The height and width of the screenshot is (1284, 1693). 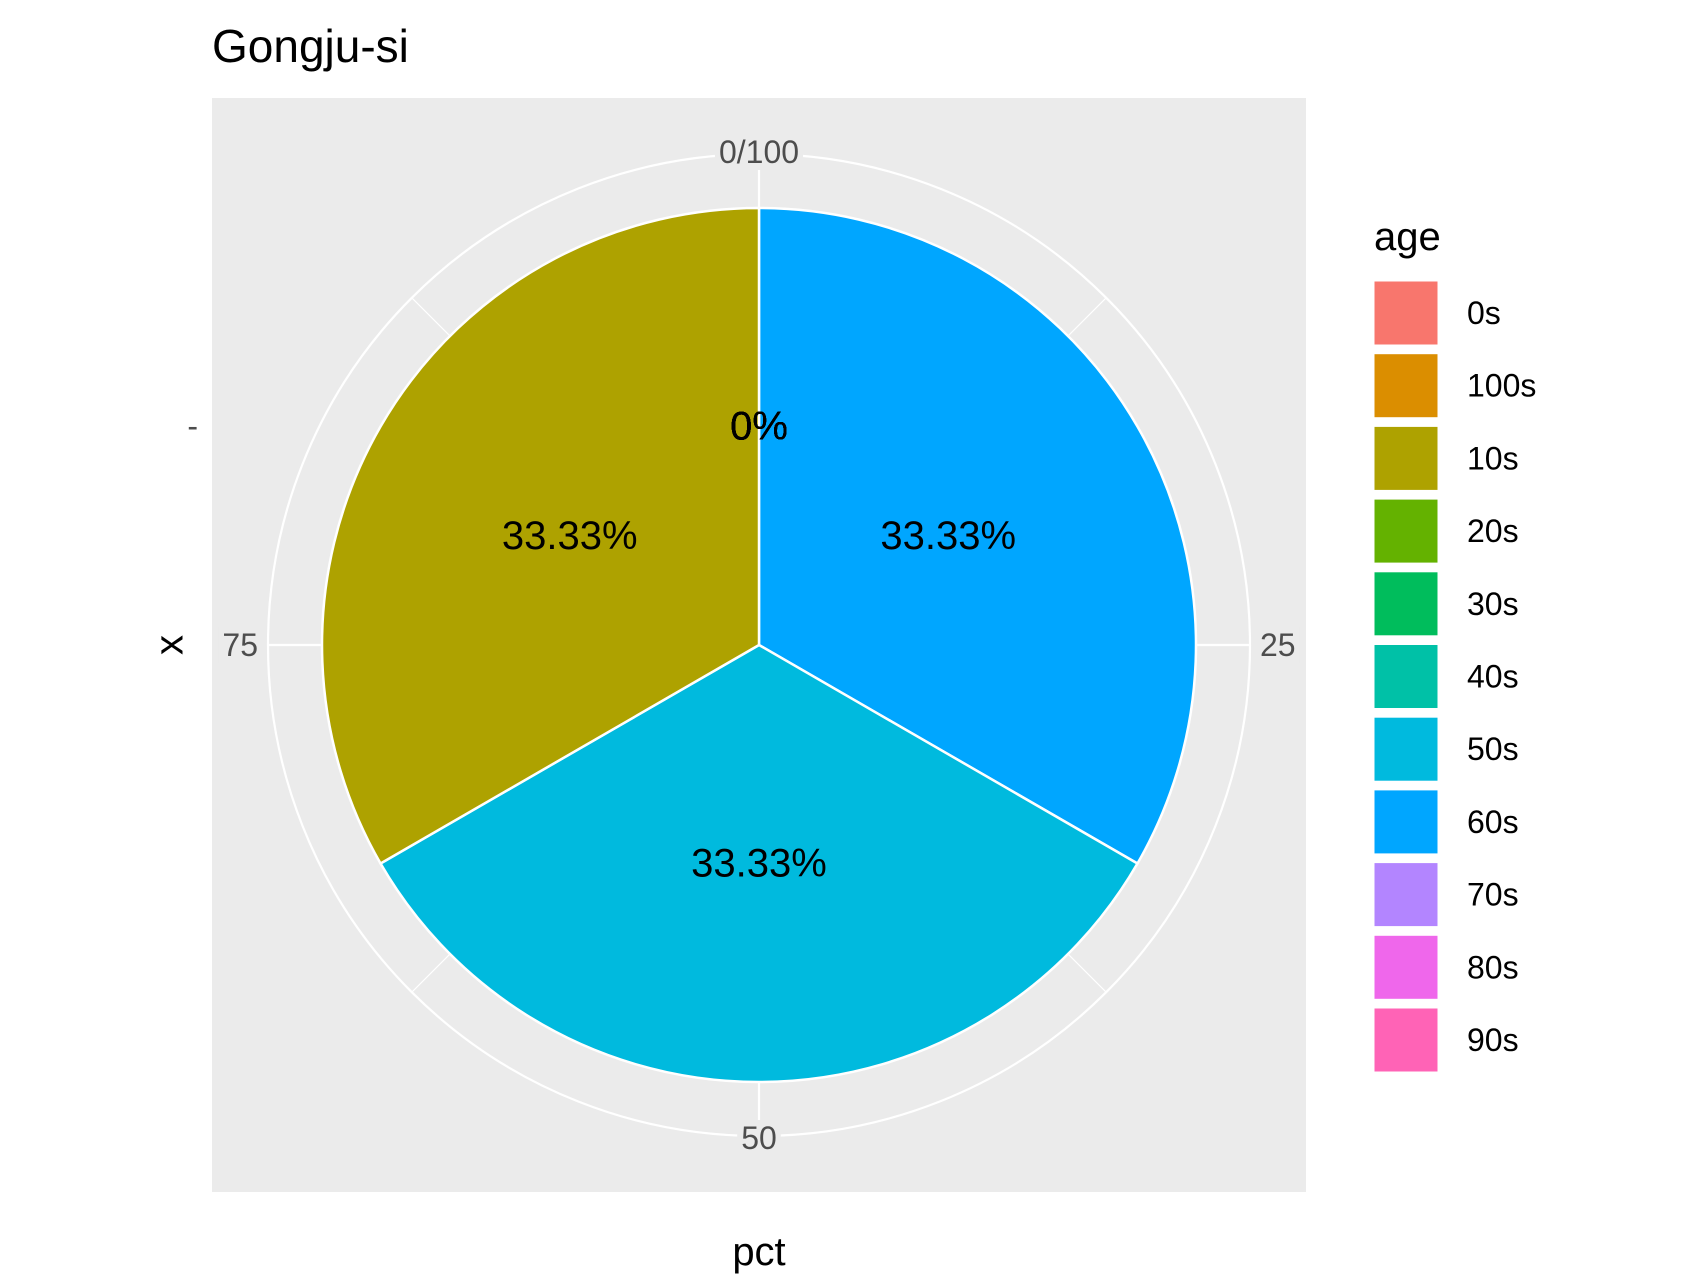 I want to click on angle-tick-label: 75, so click(x=240, y=645).